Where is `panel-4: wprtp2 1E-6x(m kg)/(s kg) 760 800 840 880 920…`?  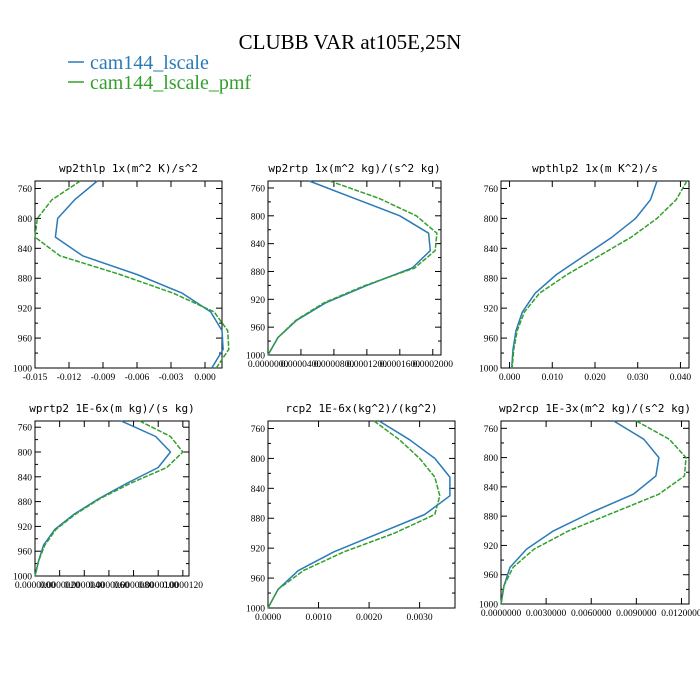 panel-4: wprtp2 1E-6x(m kg)/(s kg) 760 800 840 880 920… is located at coordinates (108, 496).